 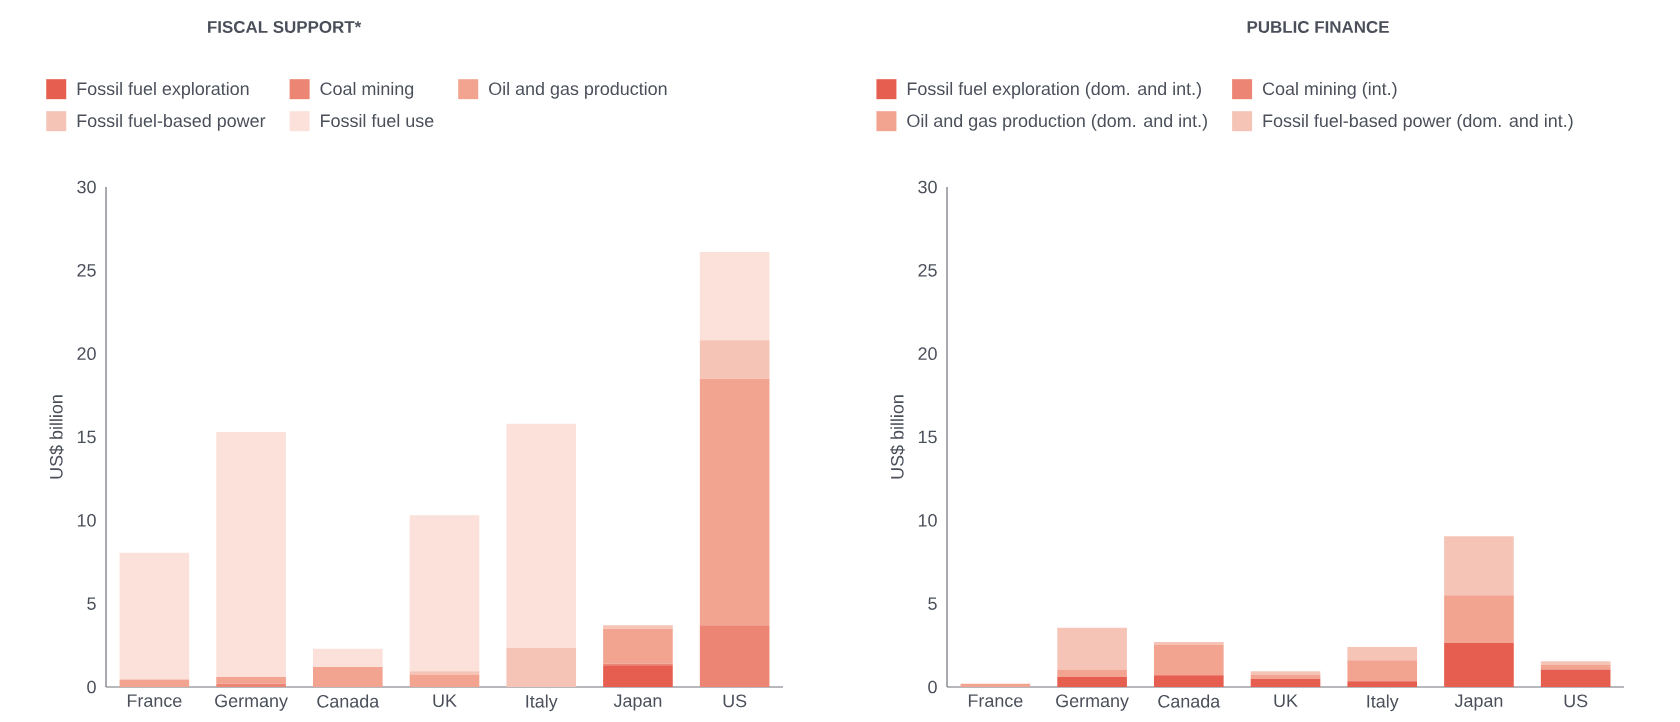 I want to click on legend-label: Coal mining, so click(x=367, y=90).